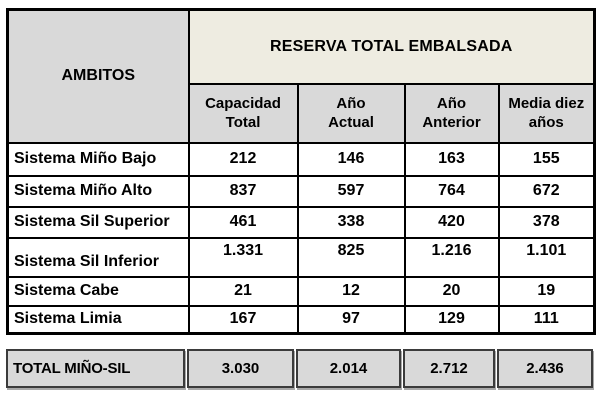  Describe the element at coordinates (98, 319) in the screenshot. I see `row-label-cell: Sistema Limia` at that location.